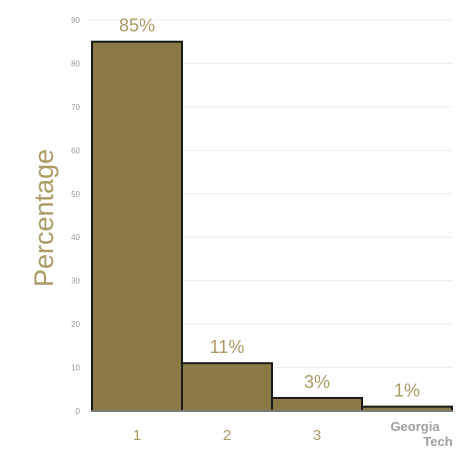 The image size is (458, 451). What do you see at coordinates (415, 426) in the screenshot?
I see `logo-line-1: Georgia` at bounding box center [415, 426].